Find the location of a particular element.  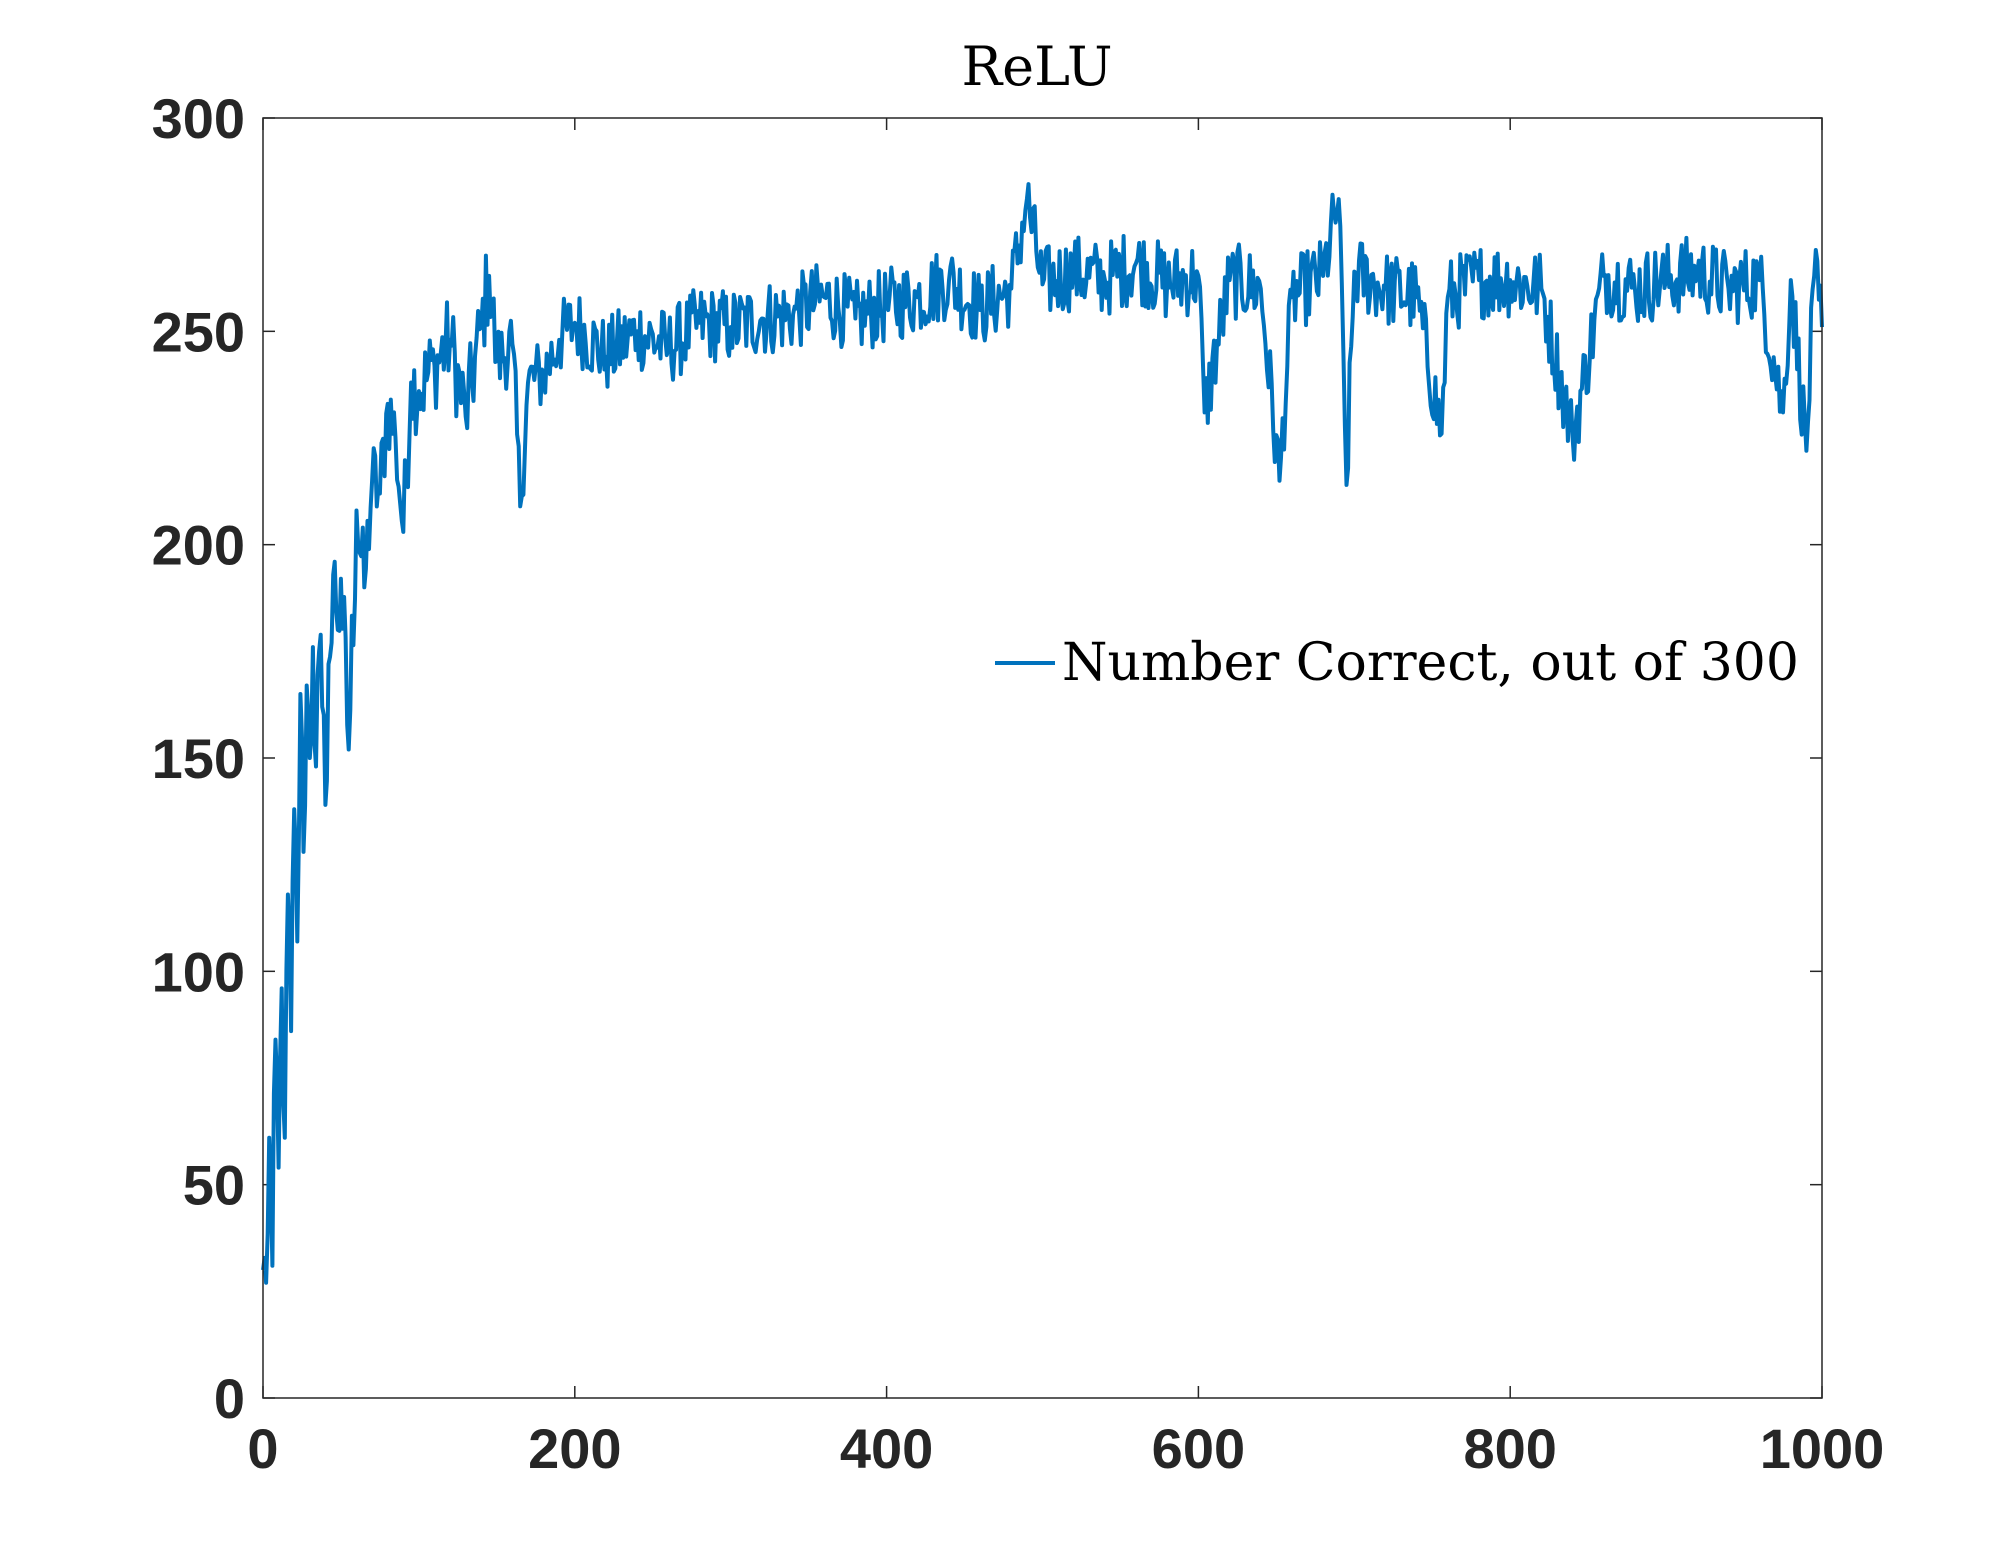

y-tick-label: 100 is located at coordinates (198, 971).